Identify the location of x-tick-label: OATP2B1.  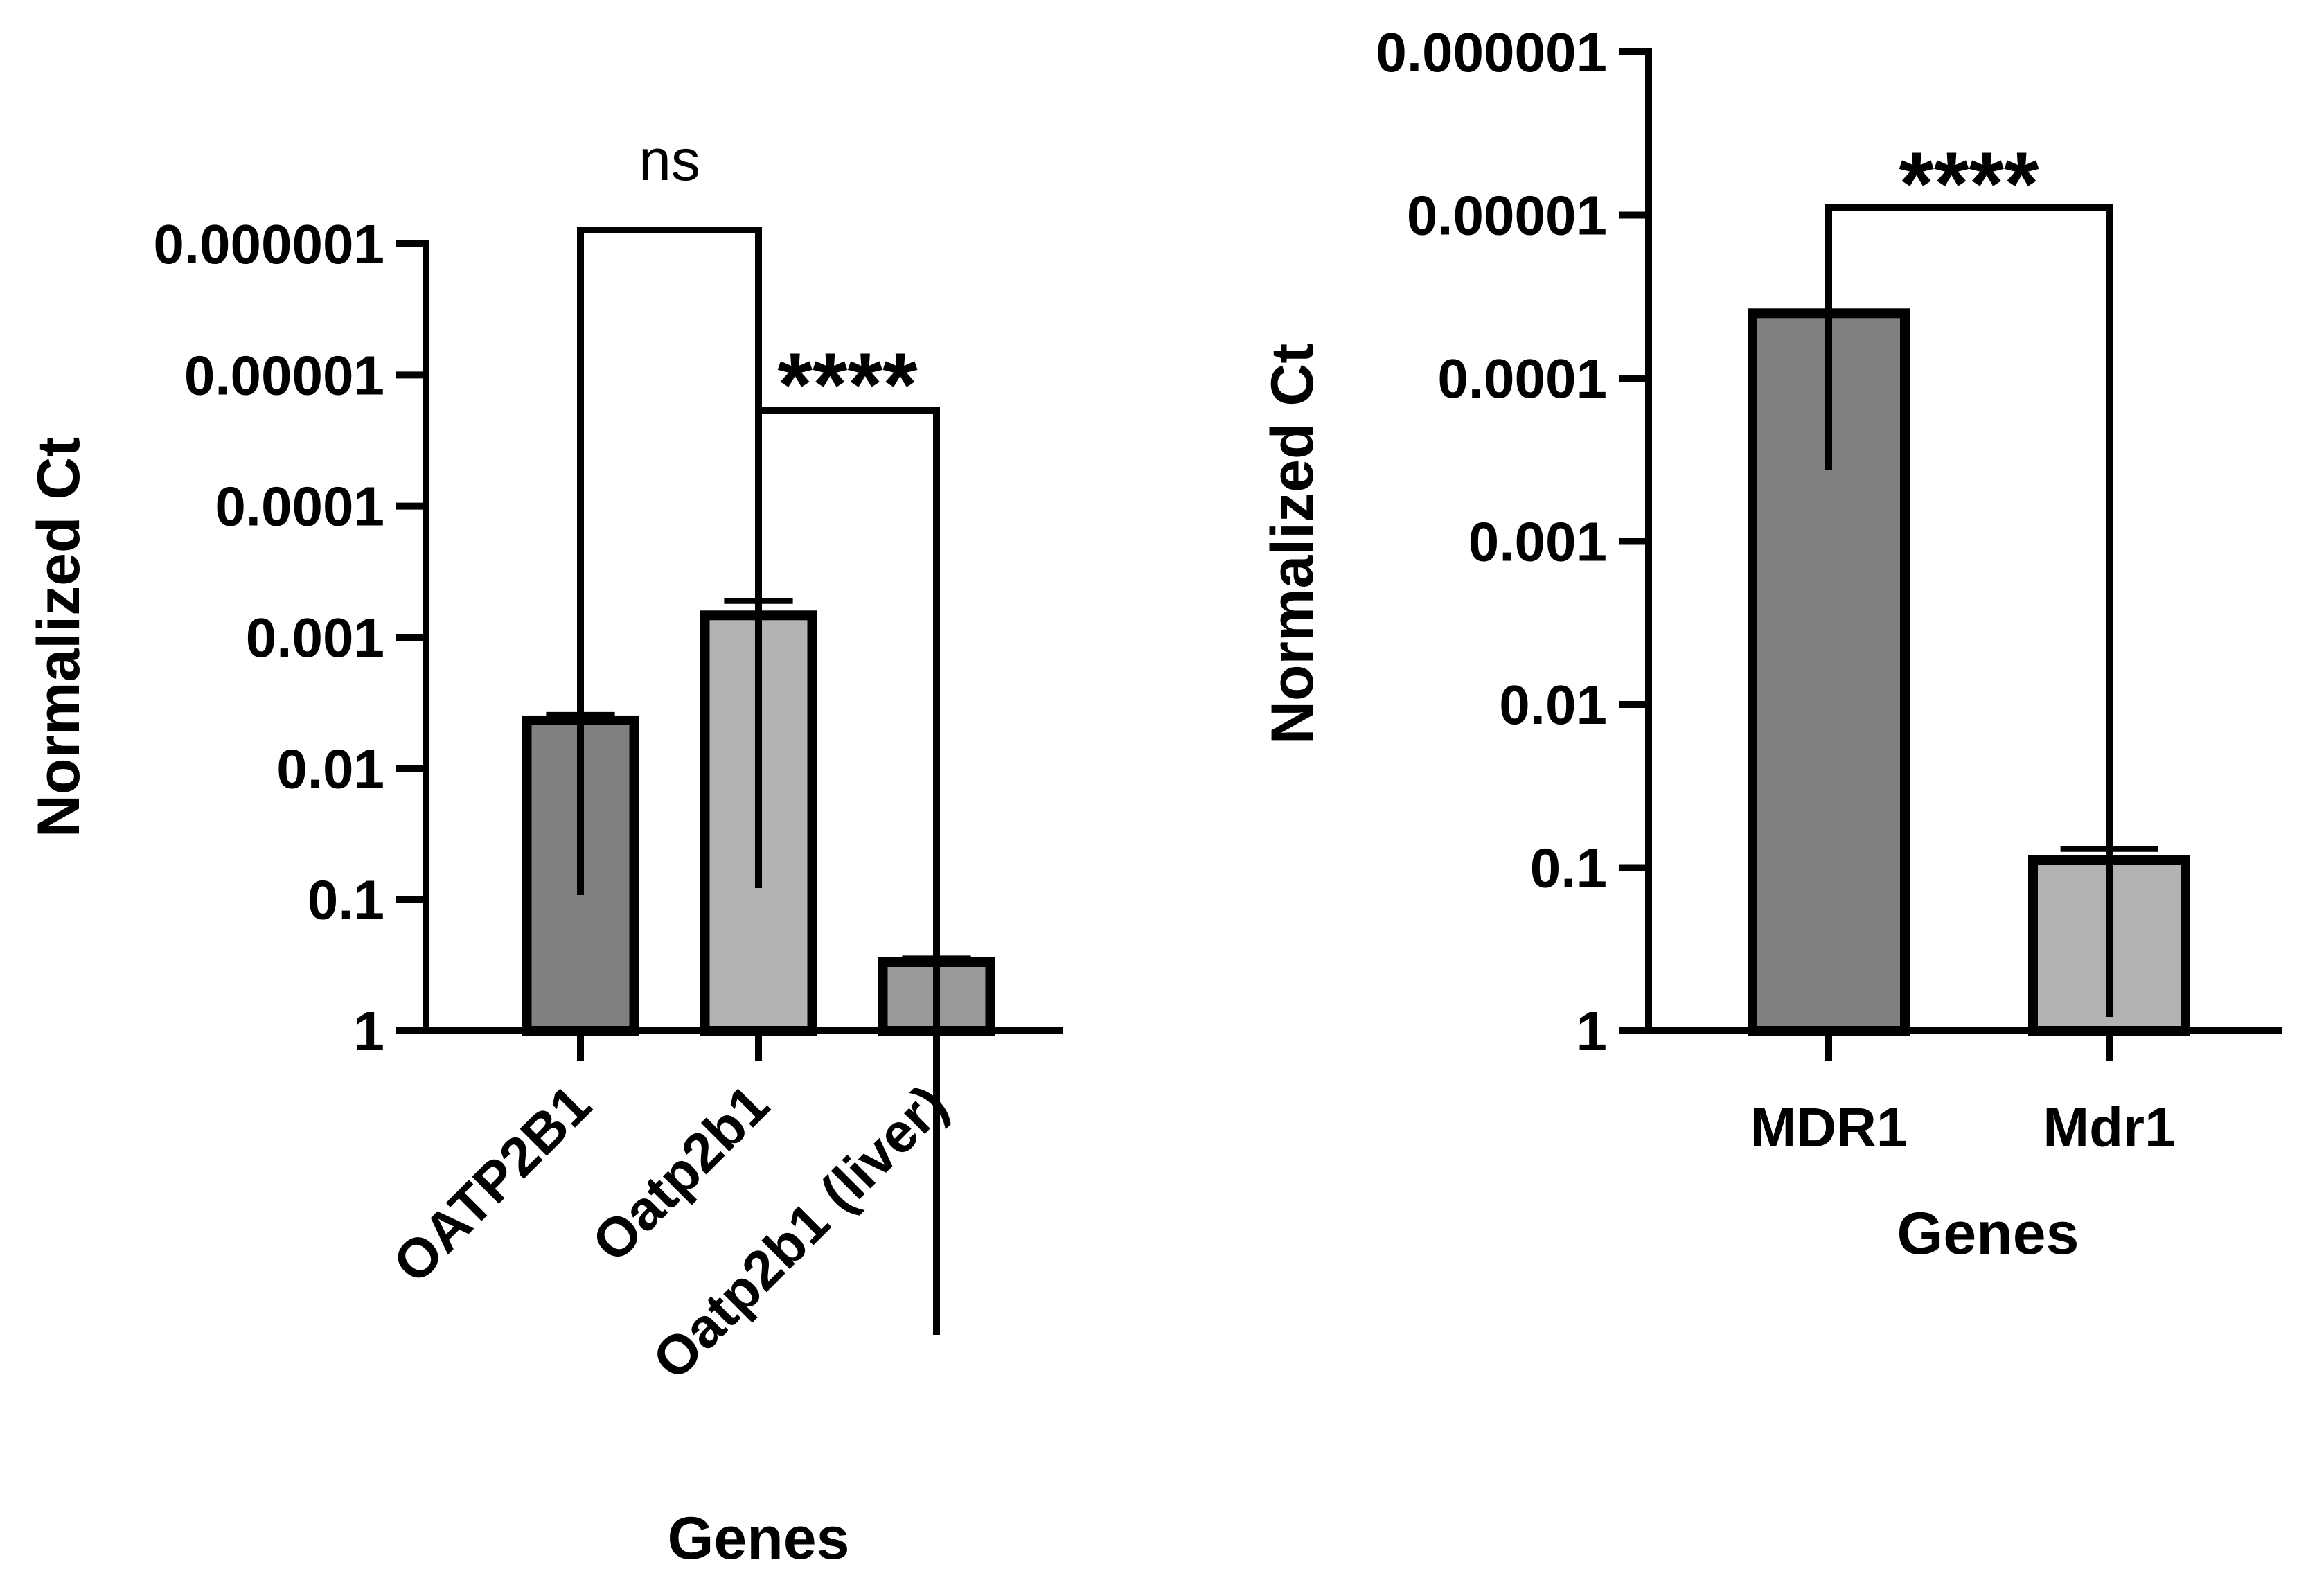
(492, 1184).